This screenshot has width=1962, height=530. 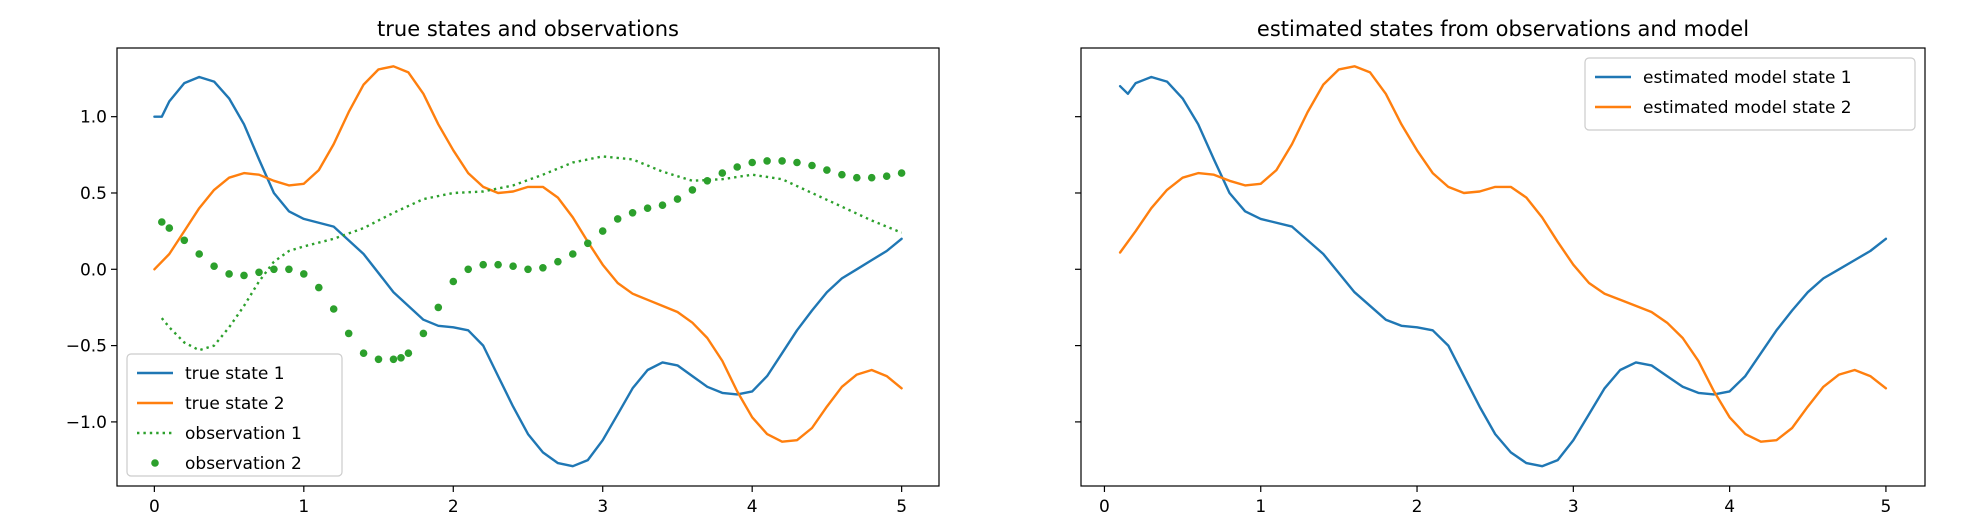 I want to click on series-observation-1-line, so click(x=531, y=253).